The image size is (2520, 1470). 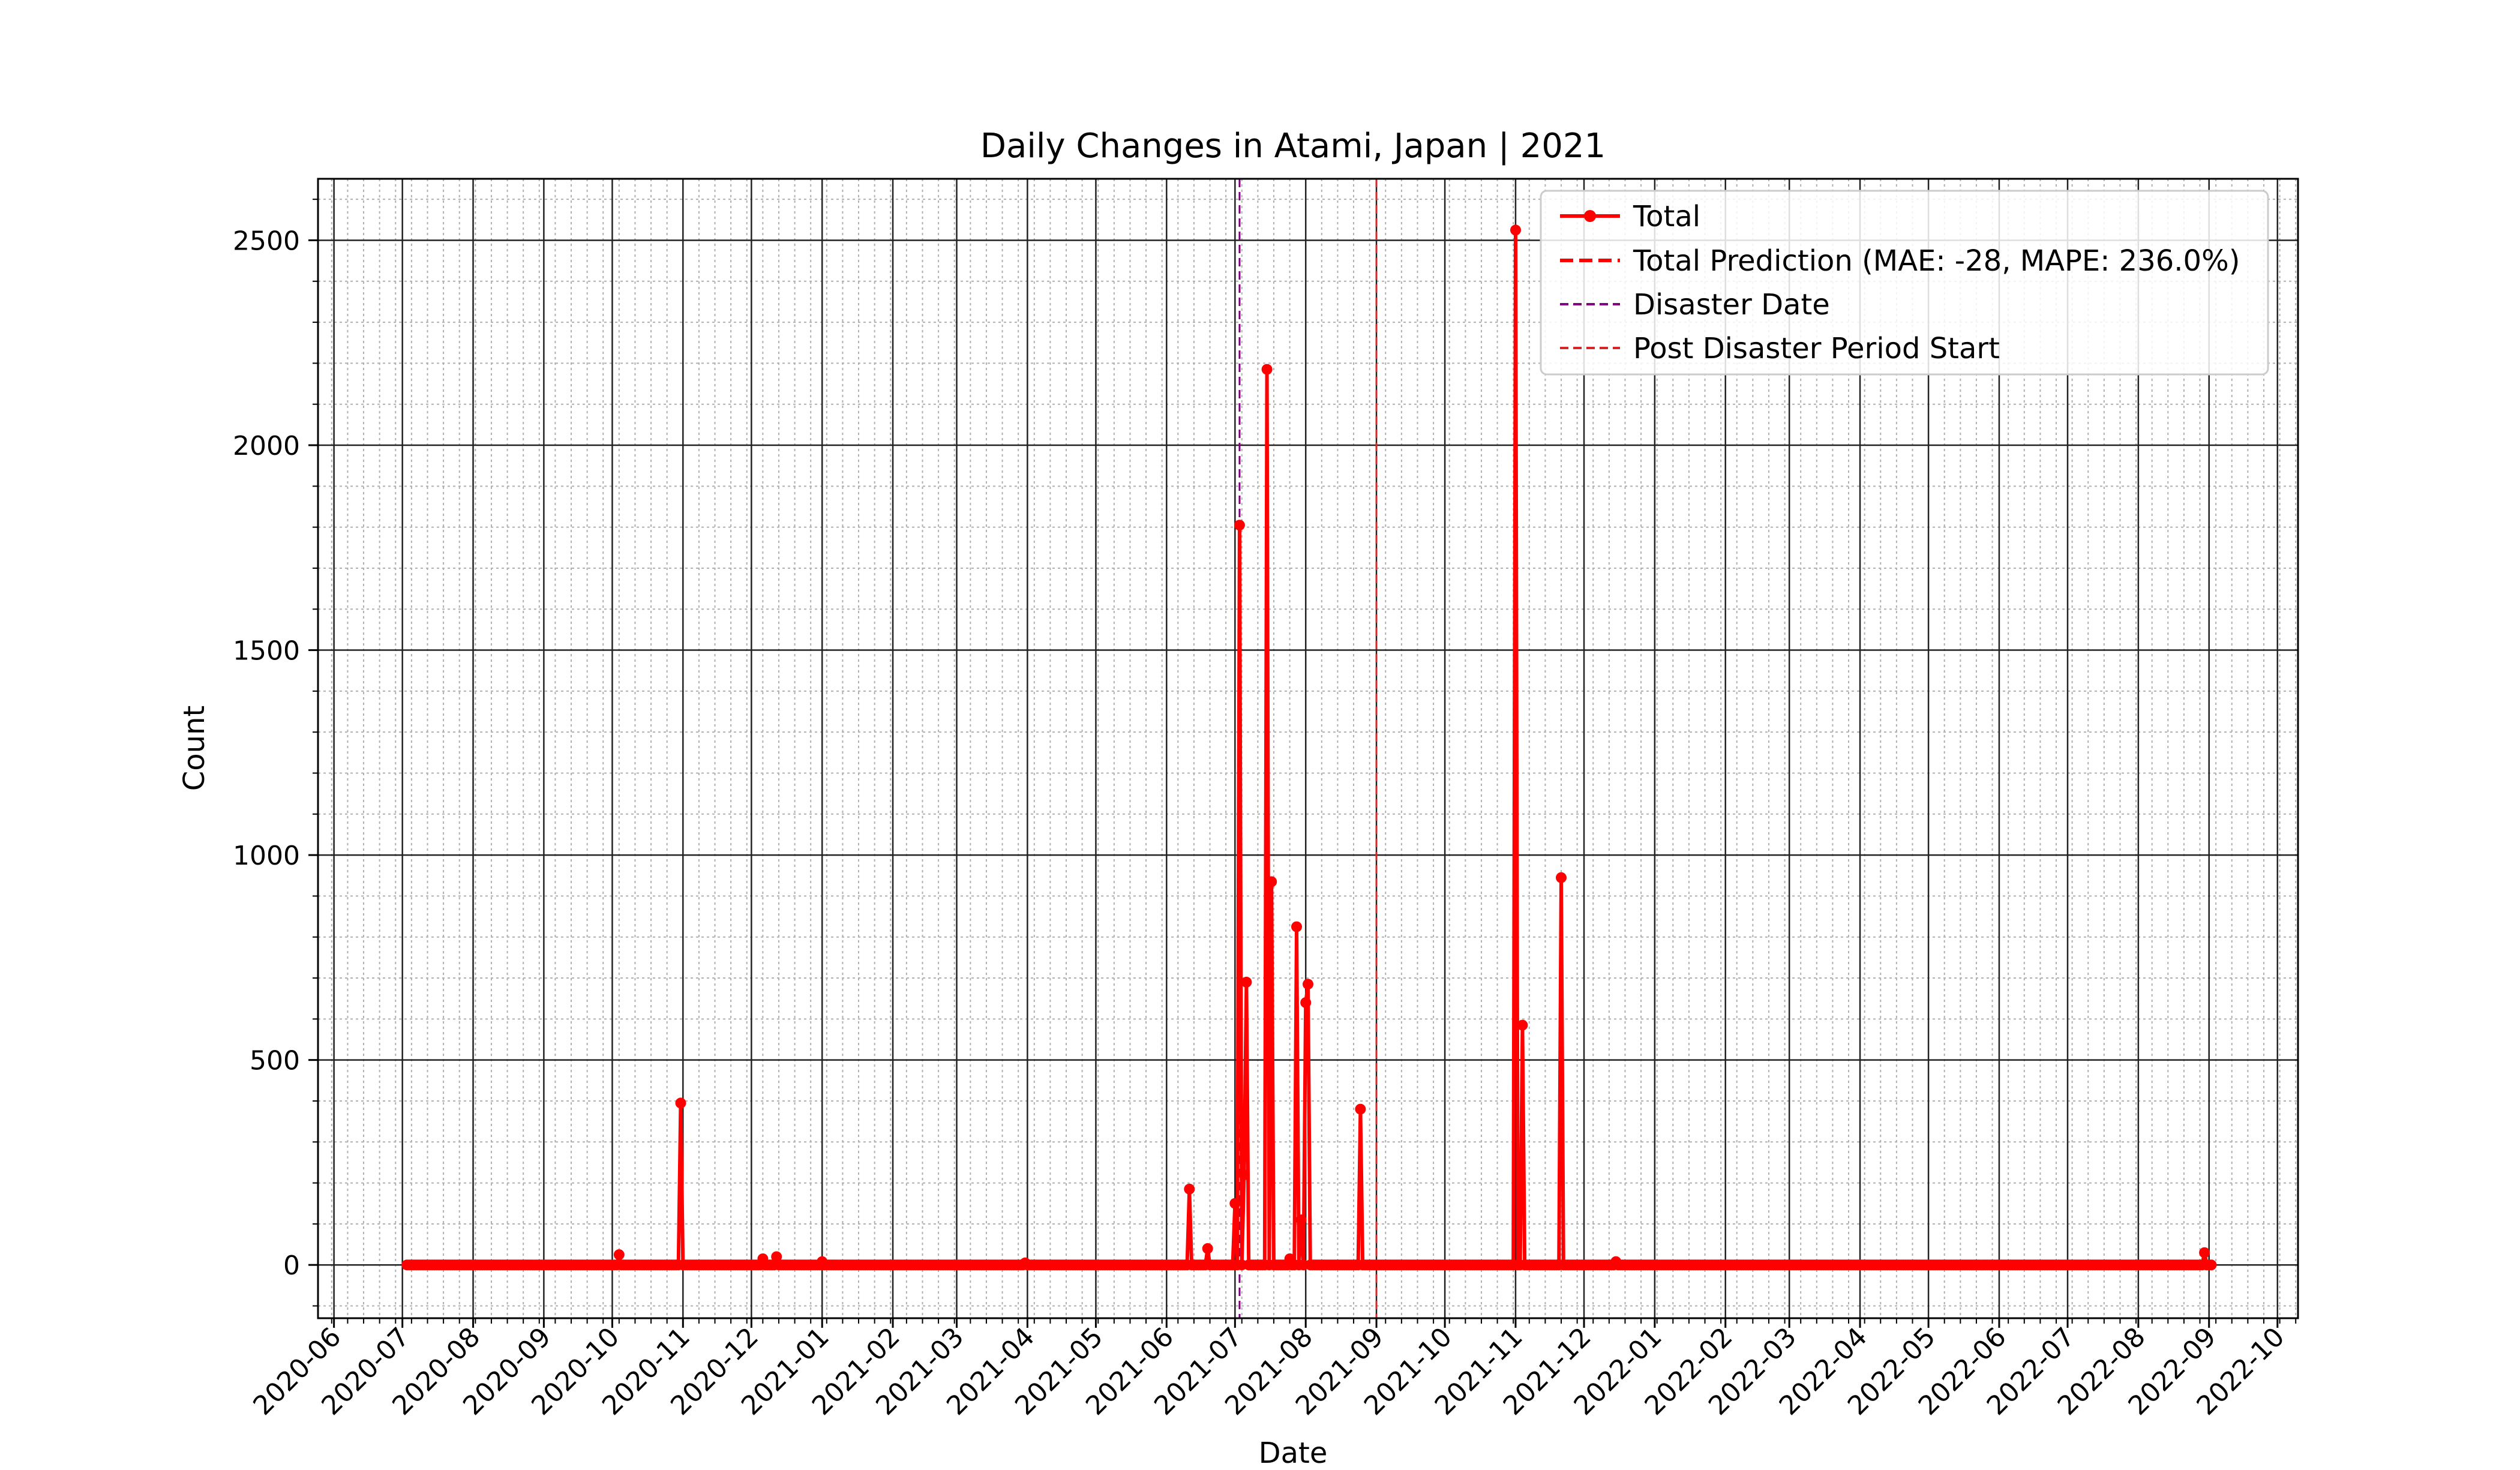 I want to click on y-tick-label: 1500, so click(x=266, y=652).